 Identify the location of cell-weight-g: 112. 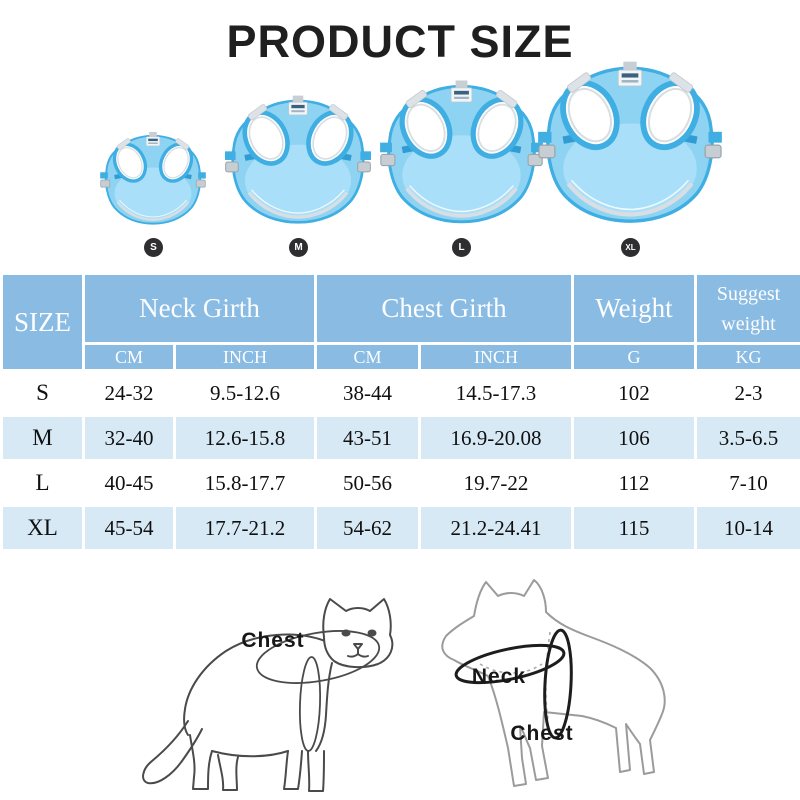
(634, 483).